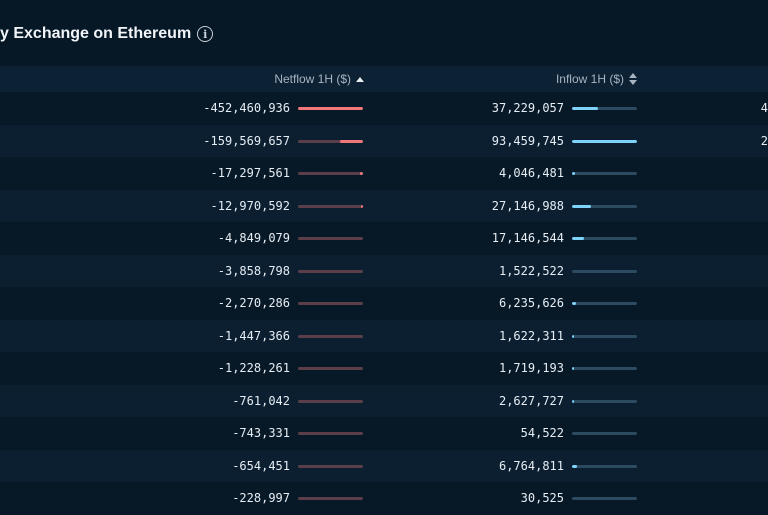 The width and height of the screenshot is (768, 515). Describe the element at coordinates (250, 173) in the screenshot. I see `netflow-value: -17,297,561` at that location.